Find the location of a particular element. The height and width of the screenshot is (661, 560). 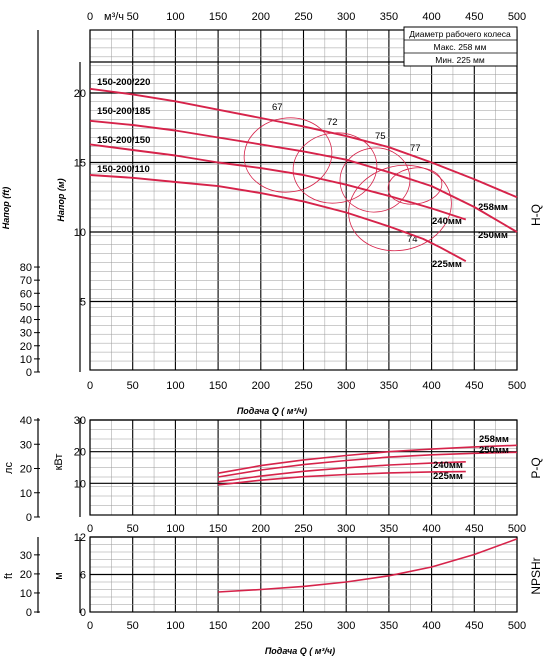

hq-m-tick: 15 is located at coordinates (80, 164).